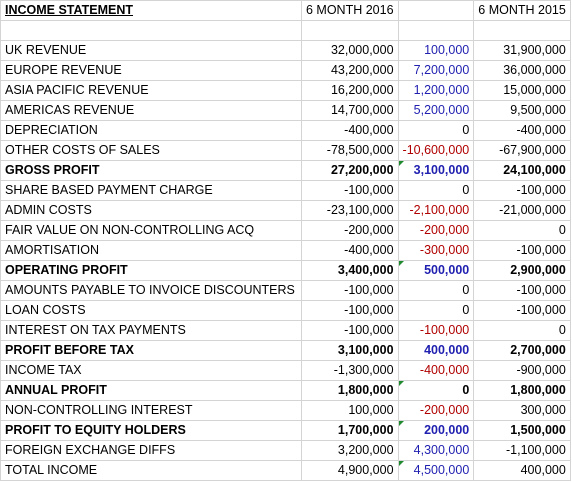  What do you see at coordinates (436, 370) in the screenshot?
I see `difference-cell: -400,000` at bounding box center [436, 370].